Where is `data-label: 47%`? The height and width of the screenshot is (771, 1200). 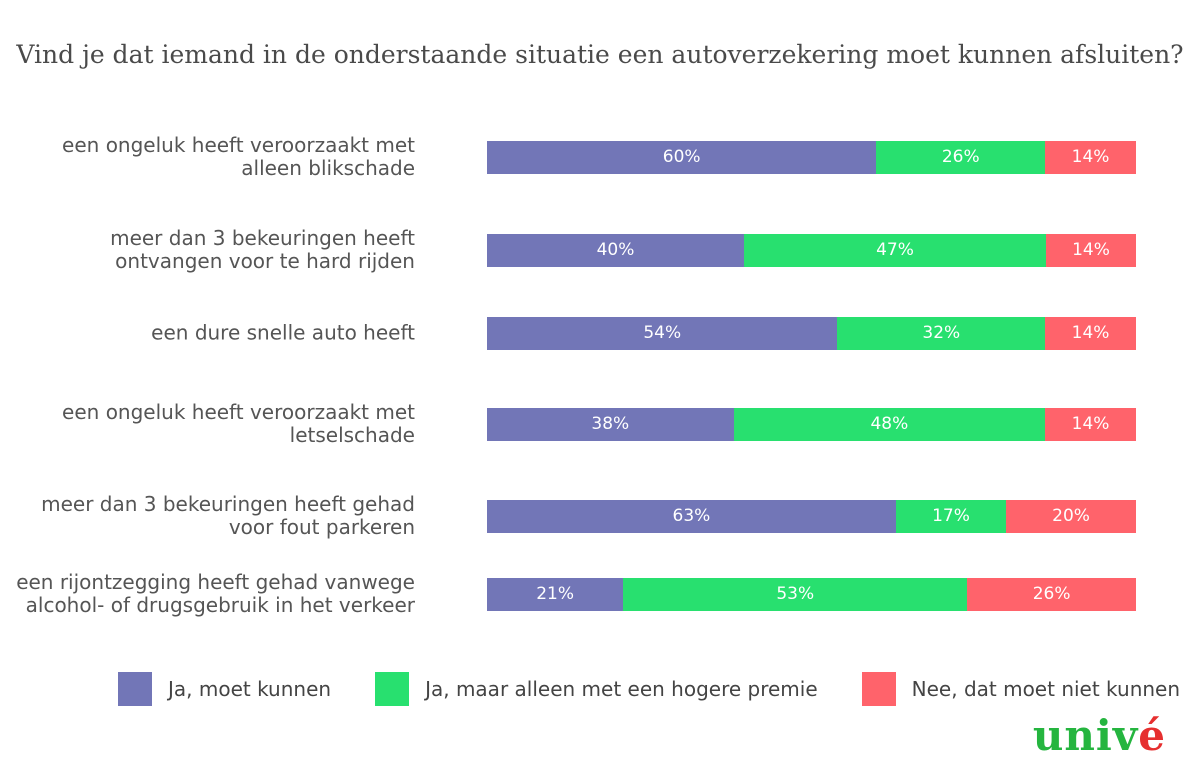
data-label: 47% is located at coordinates (895, 249).